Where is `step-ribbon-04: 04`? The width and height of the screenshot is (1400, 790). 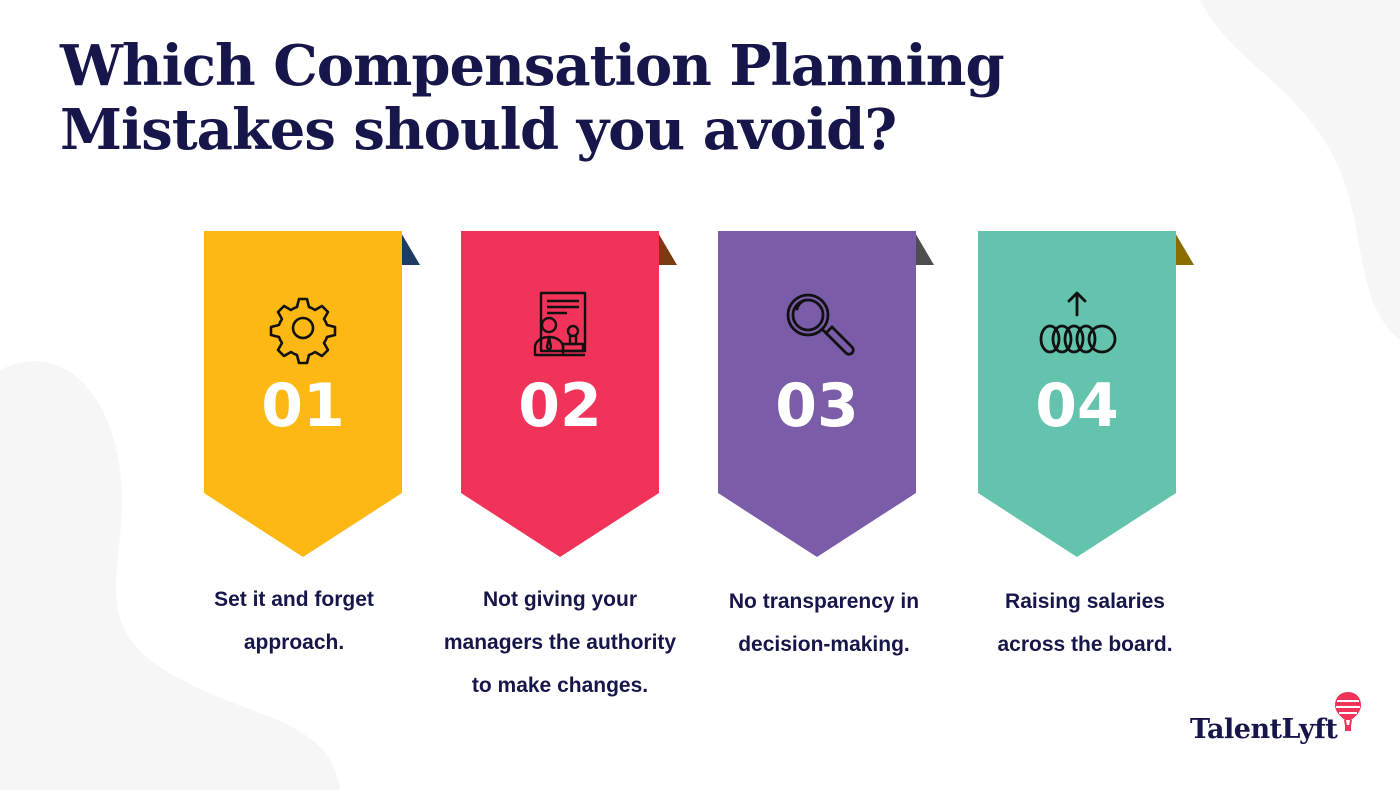 step-ribbon-04: 04 is located at coordinates (1087, 394).